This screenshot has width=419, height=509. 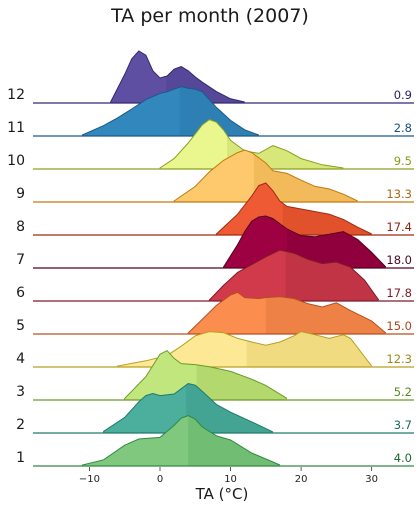 What do you see at coordinates (403, 128) in the screenshot?
I see `mean-label-11: 2.8` at bounding box center [403, 128].